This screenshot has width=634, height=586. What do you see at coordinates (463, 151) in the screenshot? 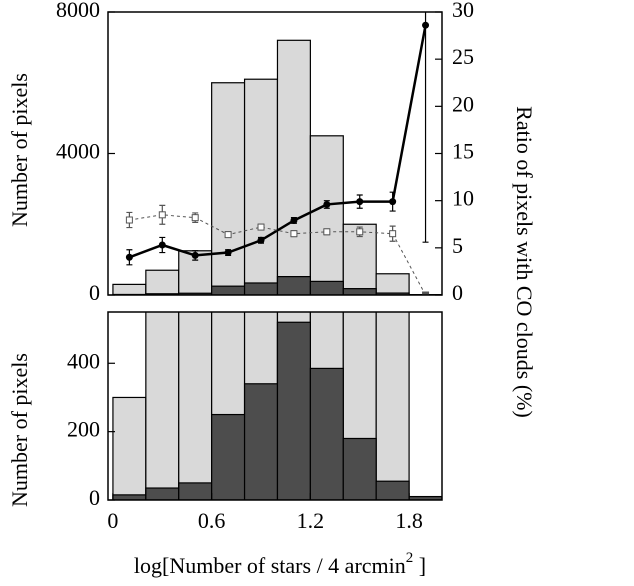
I see `y2-tick-label: 15` at bounding box center [463, 151].